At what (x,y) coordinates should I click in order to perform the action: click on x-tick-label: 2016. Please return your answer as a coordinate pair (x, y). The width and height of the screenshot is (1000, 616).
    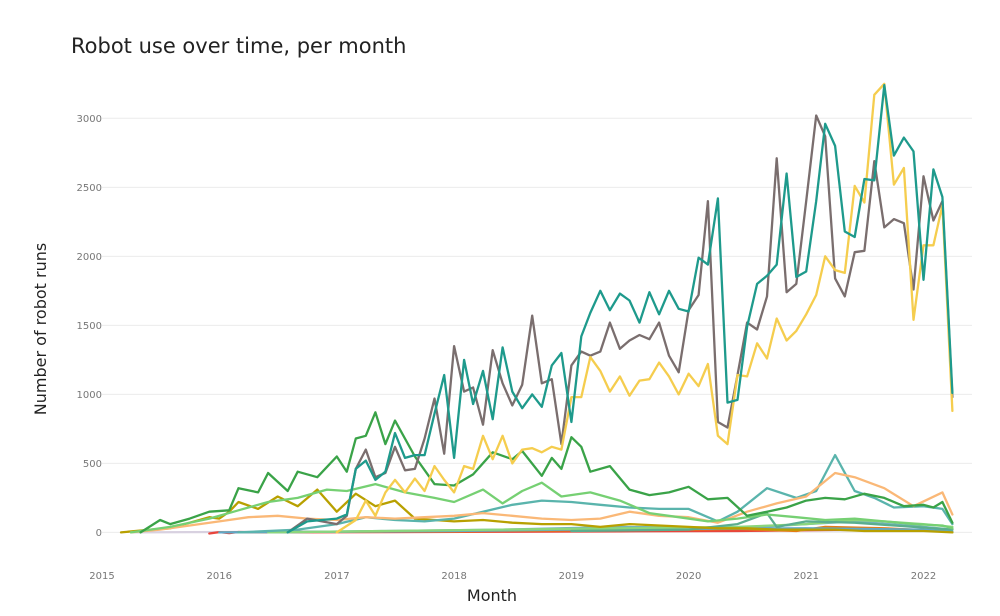
    Looking at the image, I should click on (219, 576).